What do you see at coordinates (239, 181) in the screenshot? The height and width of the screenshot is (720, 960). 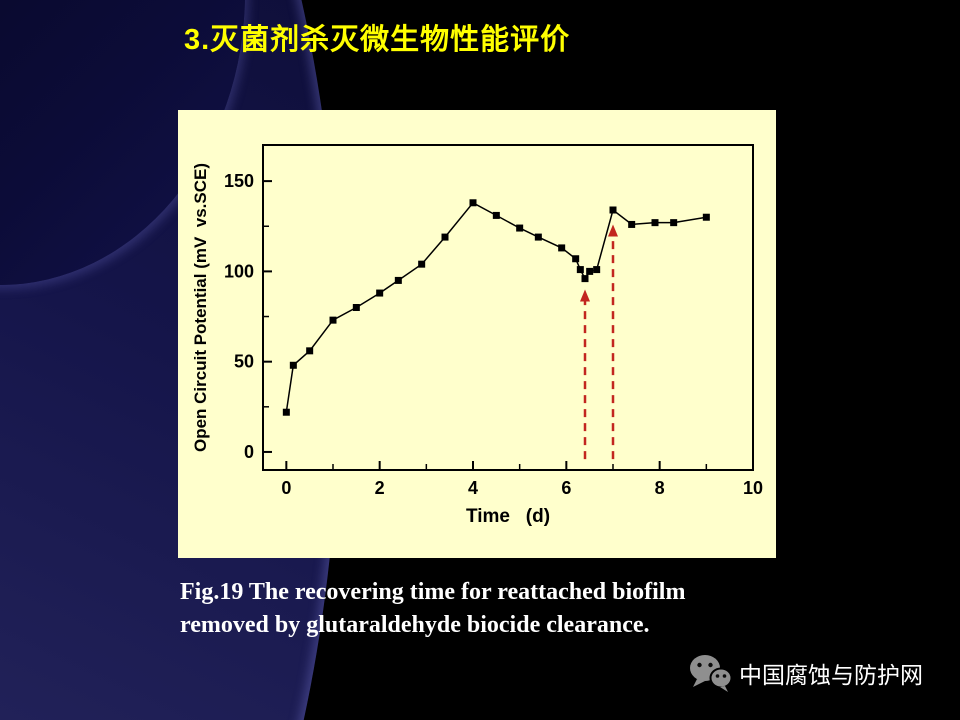 I see `svg-text: 150` at bounding box center [239, 181].